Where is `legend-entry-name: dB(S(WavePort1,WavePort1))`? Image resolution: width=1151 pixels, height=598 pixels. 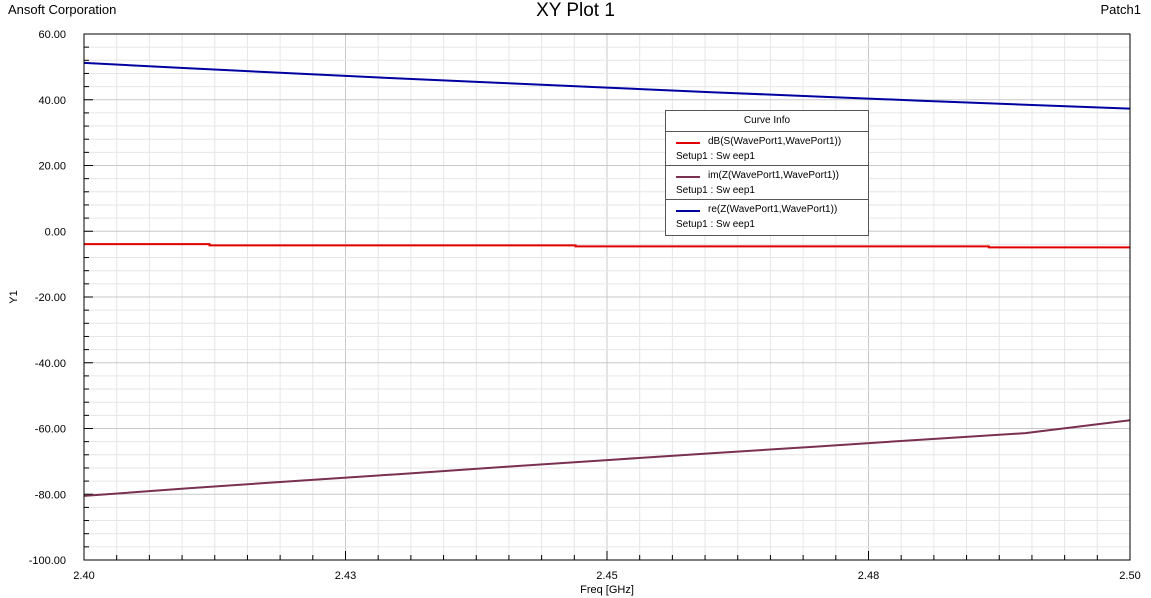 legend-entry-name: dB(S(WavePort1,WavePort1)) is located at coordinates (775, 141).